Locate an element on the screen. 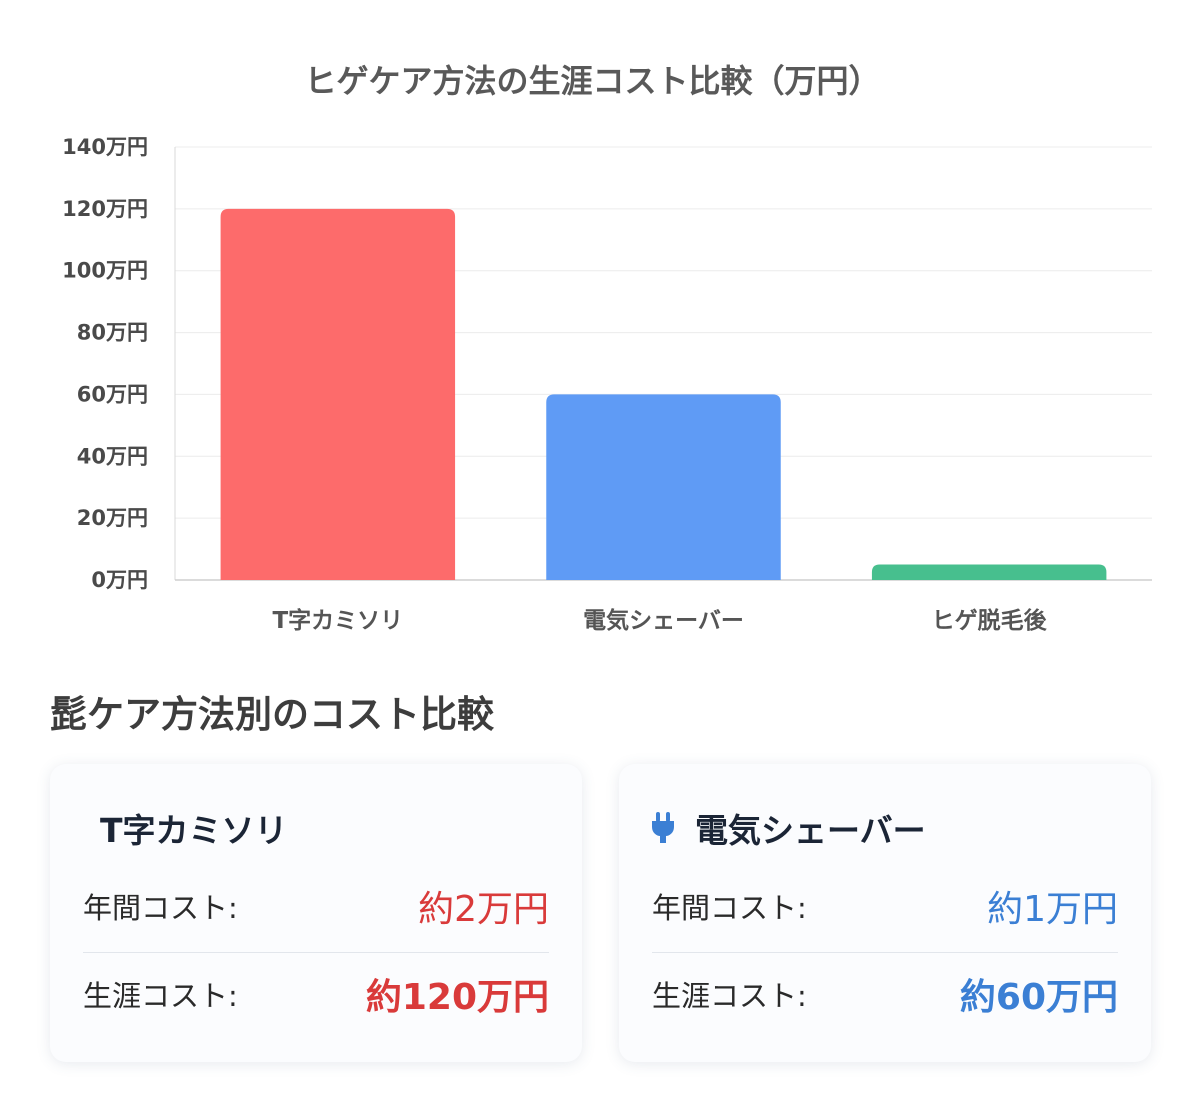  y-tick-label: 140万円 is located at coordinates (105, 147).